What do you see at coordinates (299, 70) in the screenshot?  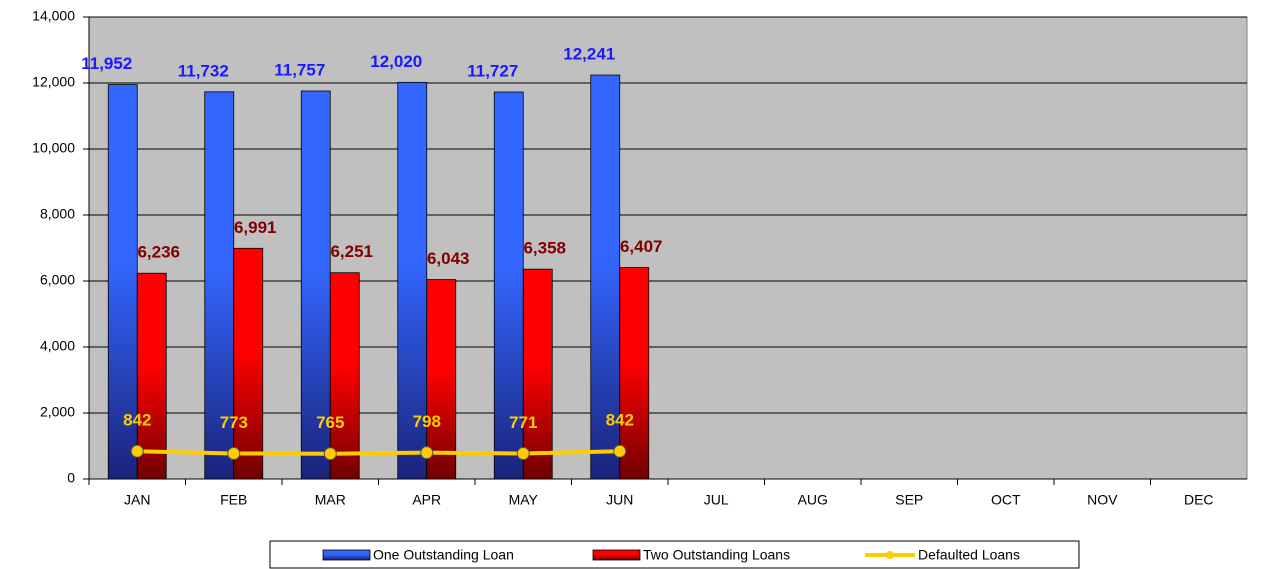 I see `data-label: 11,757` at bounding box center [299, 70].